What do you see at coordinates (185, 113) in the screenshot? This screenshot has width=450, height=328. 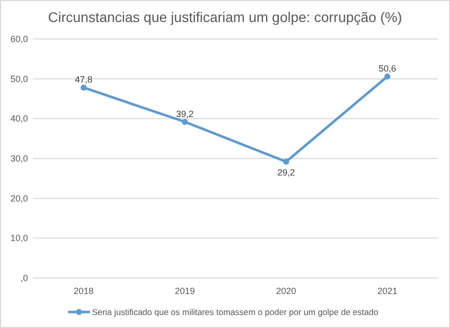 I see `data-label: 39,2` at bounding box center [185, 113].